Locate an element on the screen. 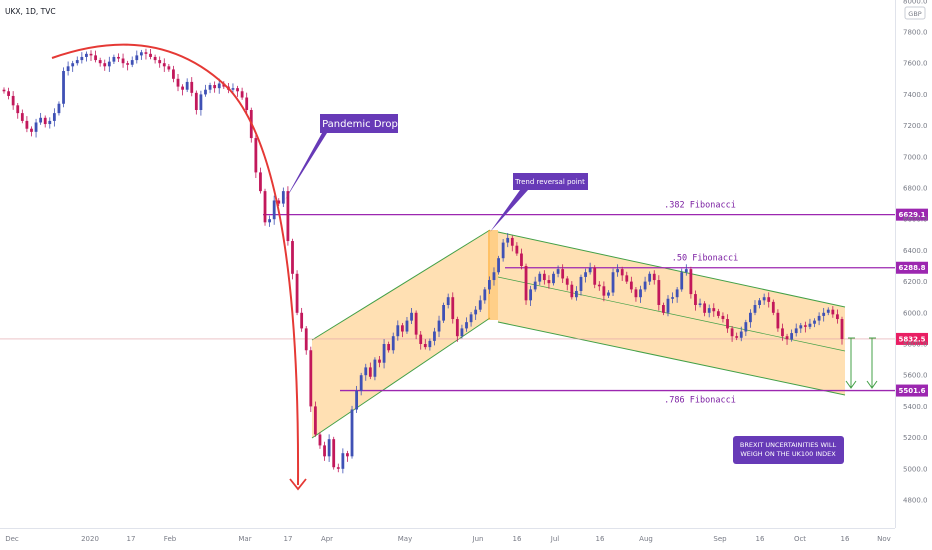 The width and height of the screenshot is (932, 550). price-tick-label: 7200.0 is located at coordinates (915, 126).